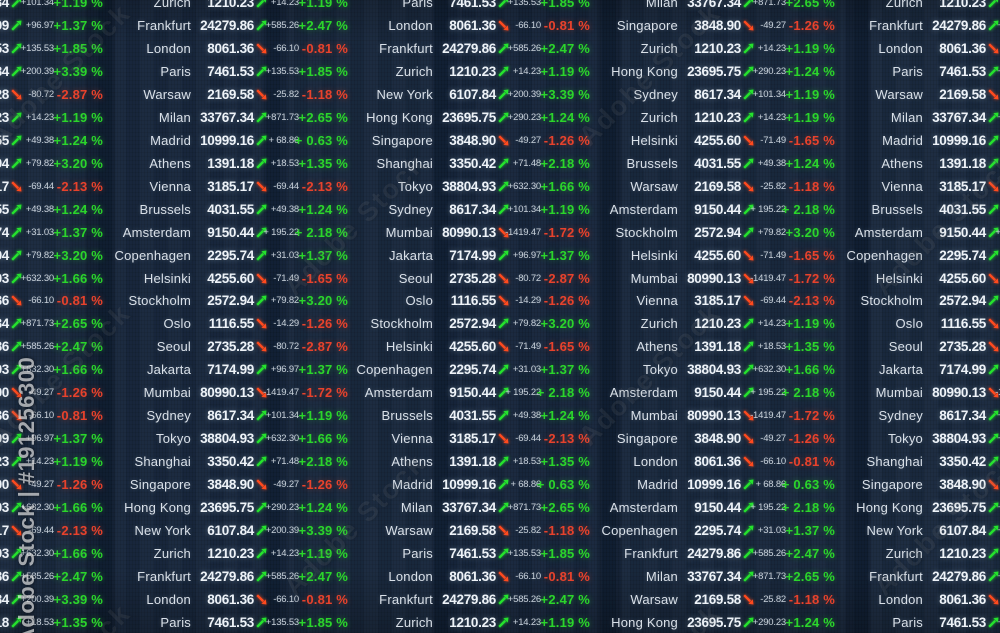 The height and width of the screenshot is (633, 1000). I want to click on city-label: Mumbai, so click(409, 232).